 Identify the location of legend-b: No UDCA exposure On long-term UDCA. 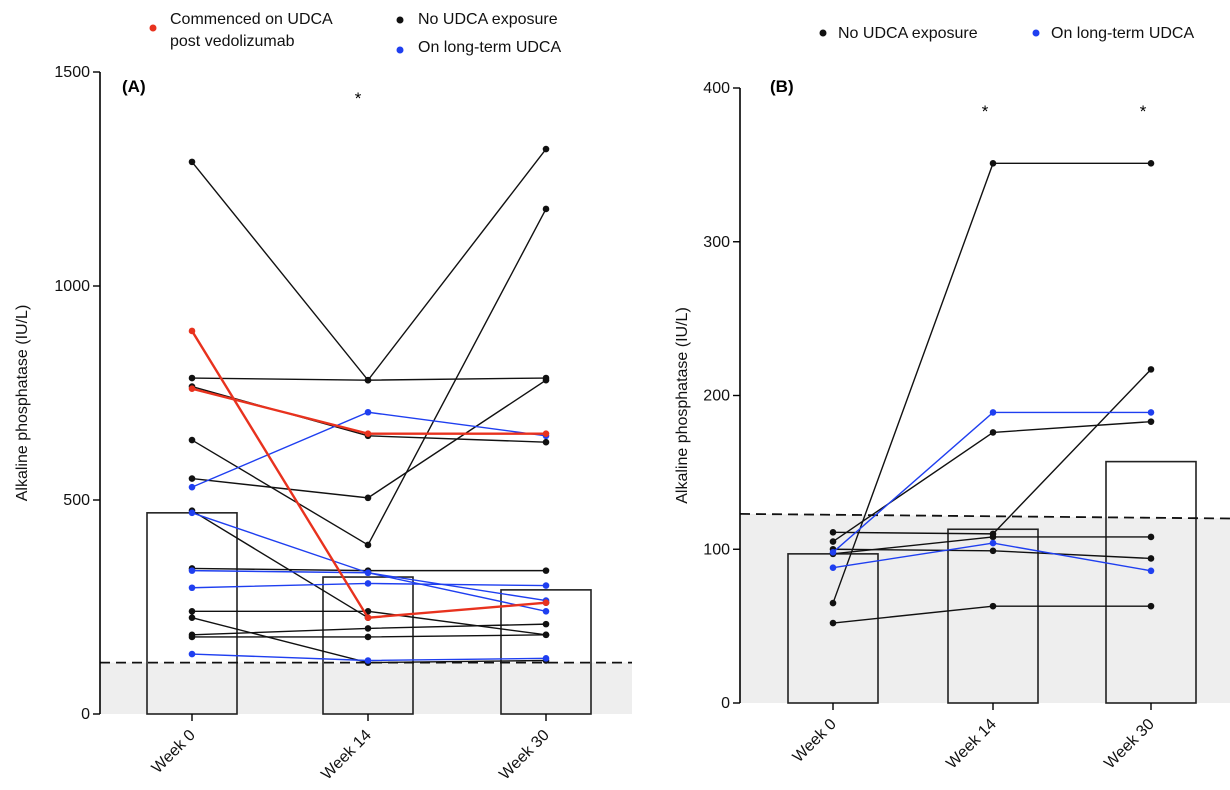
(1006, 33).